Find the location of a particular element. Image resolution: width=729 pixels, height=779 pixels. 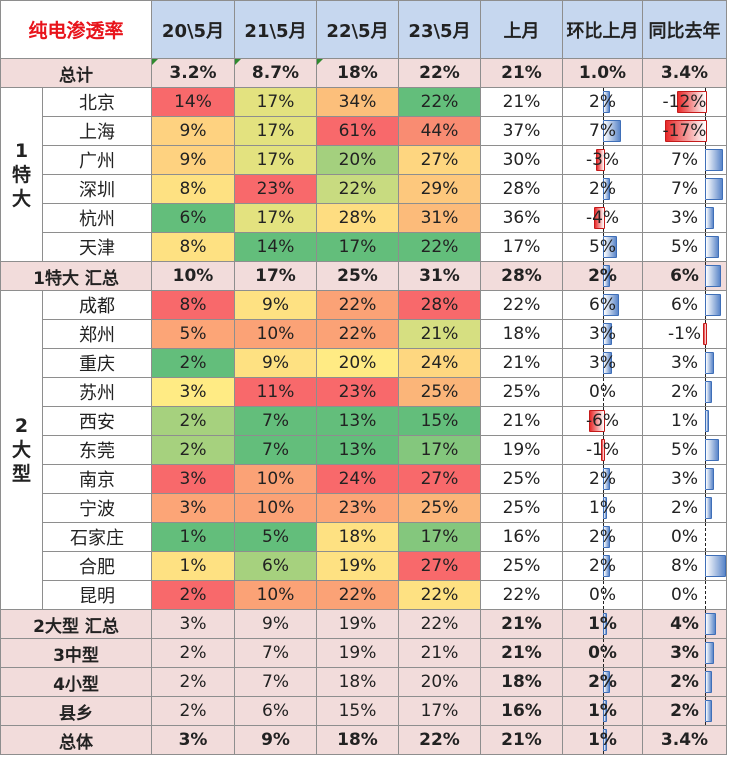

cell-mom: 5% is located at coordinates (602, 247).